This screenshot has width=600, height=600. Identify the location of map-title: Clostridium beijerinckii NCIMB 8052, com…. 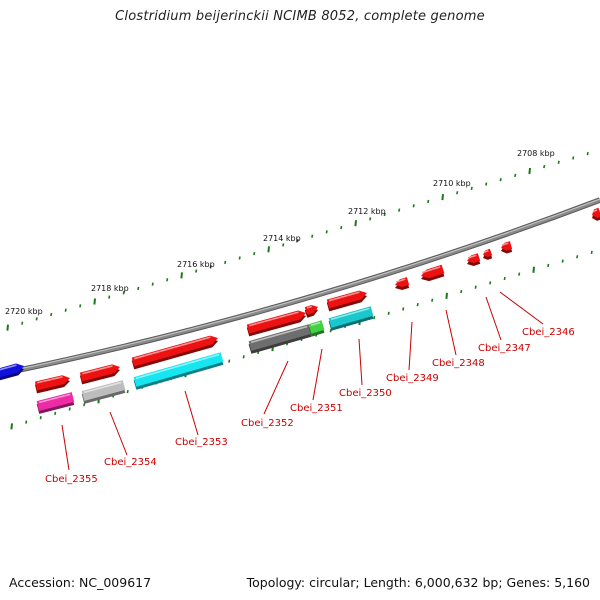
(300, 16).